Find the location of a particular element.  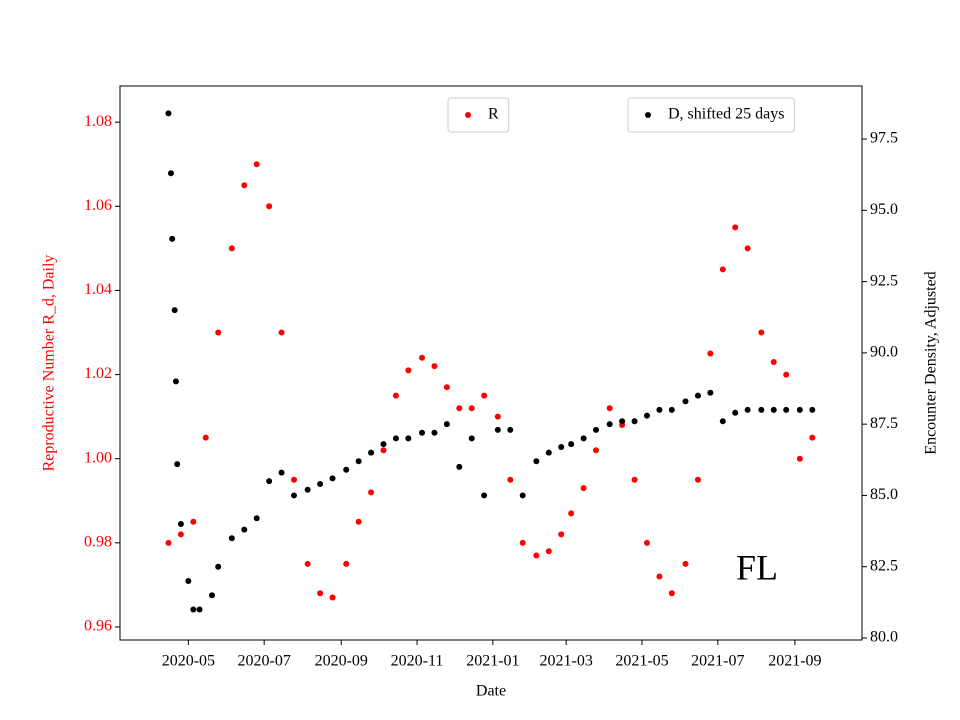

x-tick-label: 2020-05 is located at coordinates (188, 661).